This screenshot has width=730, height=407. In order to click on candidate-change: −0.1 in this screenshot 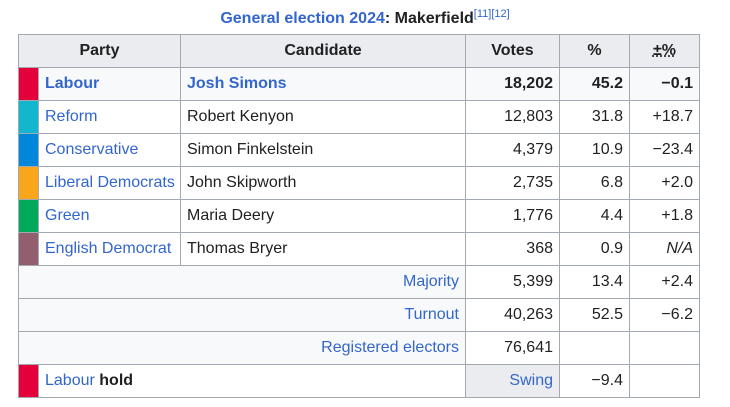, I will do `click(664, 84)`.